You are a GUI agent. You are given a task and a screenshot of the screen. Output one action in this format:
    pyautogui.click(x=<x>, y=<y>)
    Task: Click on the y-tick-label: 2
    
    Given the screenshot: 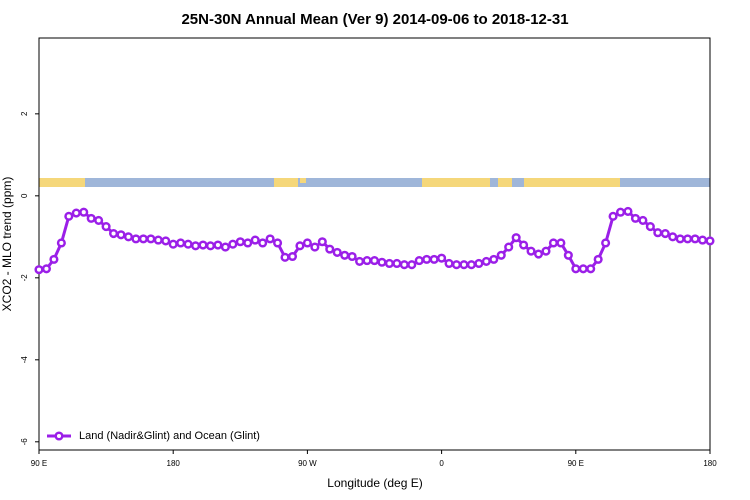 What is the action you would take?
    pyautogui.click(x=24, y=113)
    